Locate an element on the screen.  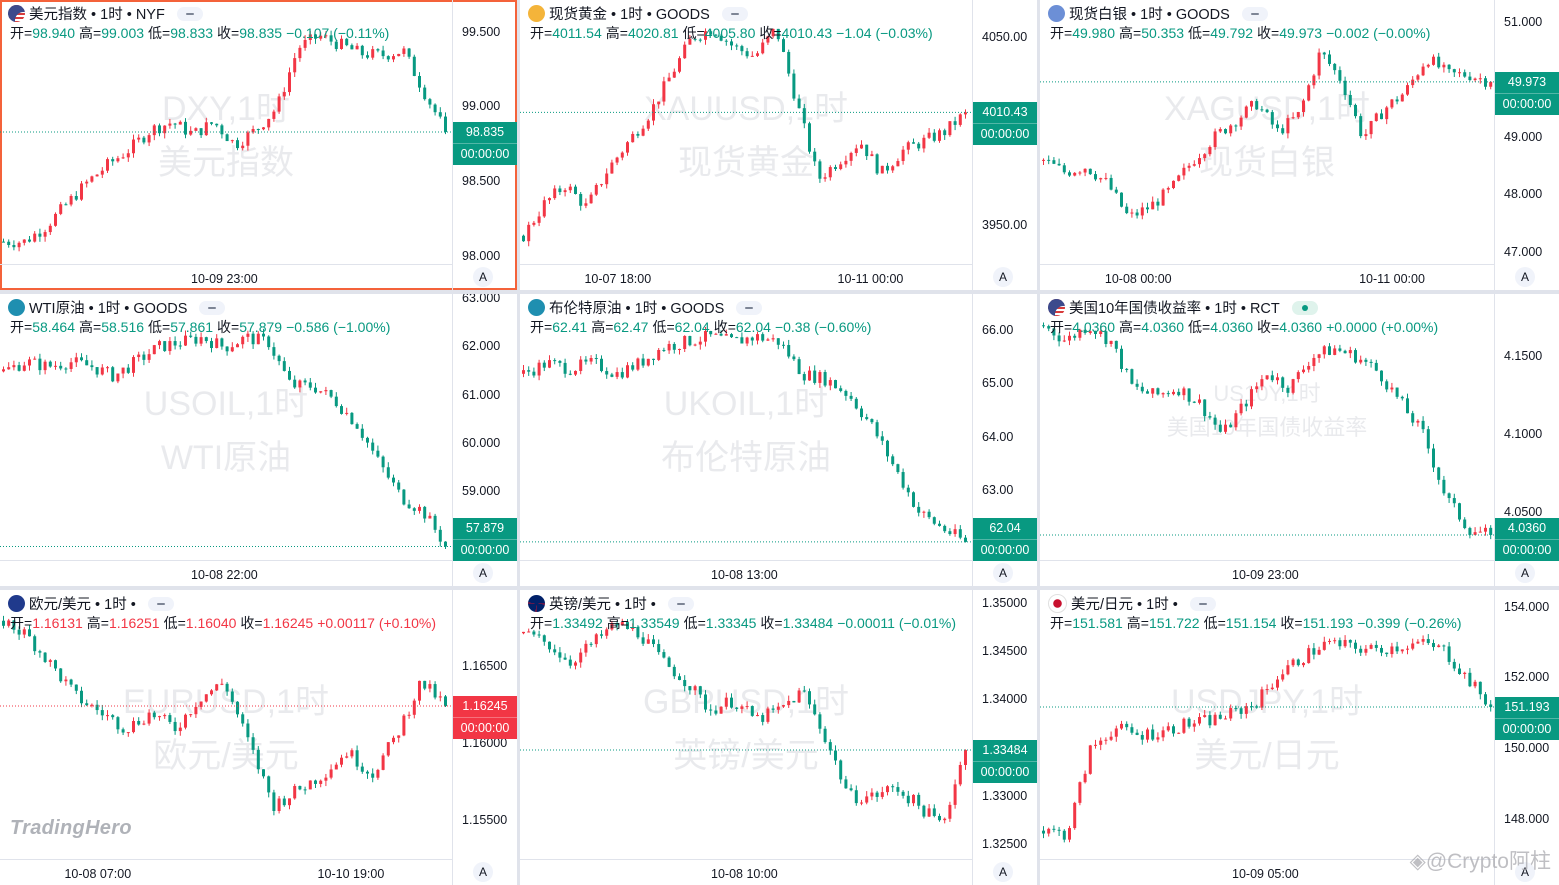
chart-header: 英镑/美元 • 1时 • is located at coordinates (611, 603).